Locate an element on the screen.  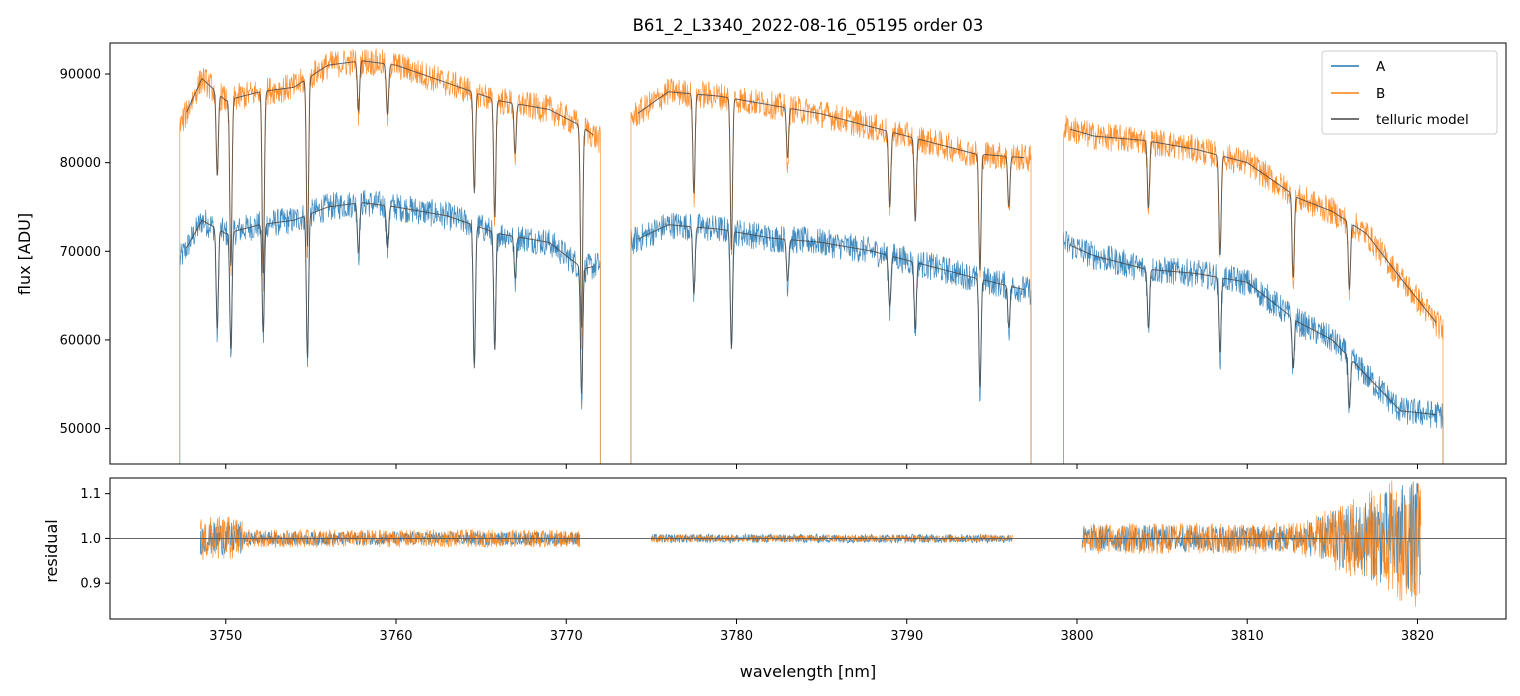
top-y-tick-label: 70000 is located at coordinates (80, 252).